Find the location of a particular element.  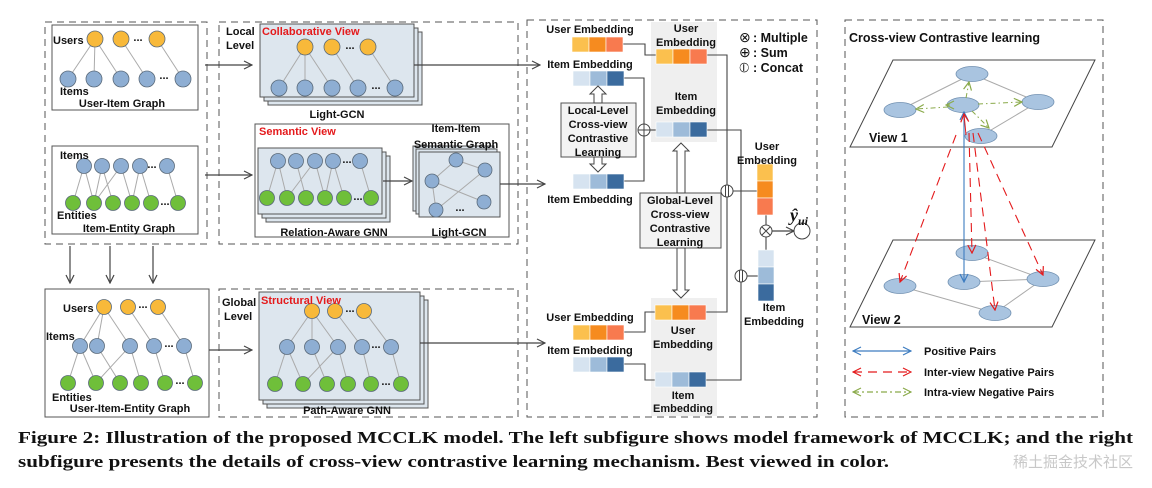

global-cl-line: Contrastive is located at coordinates (680, 229).